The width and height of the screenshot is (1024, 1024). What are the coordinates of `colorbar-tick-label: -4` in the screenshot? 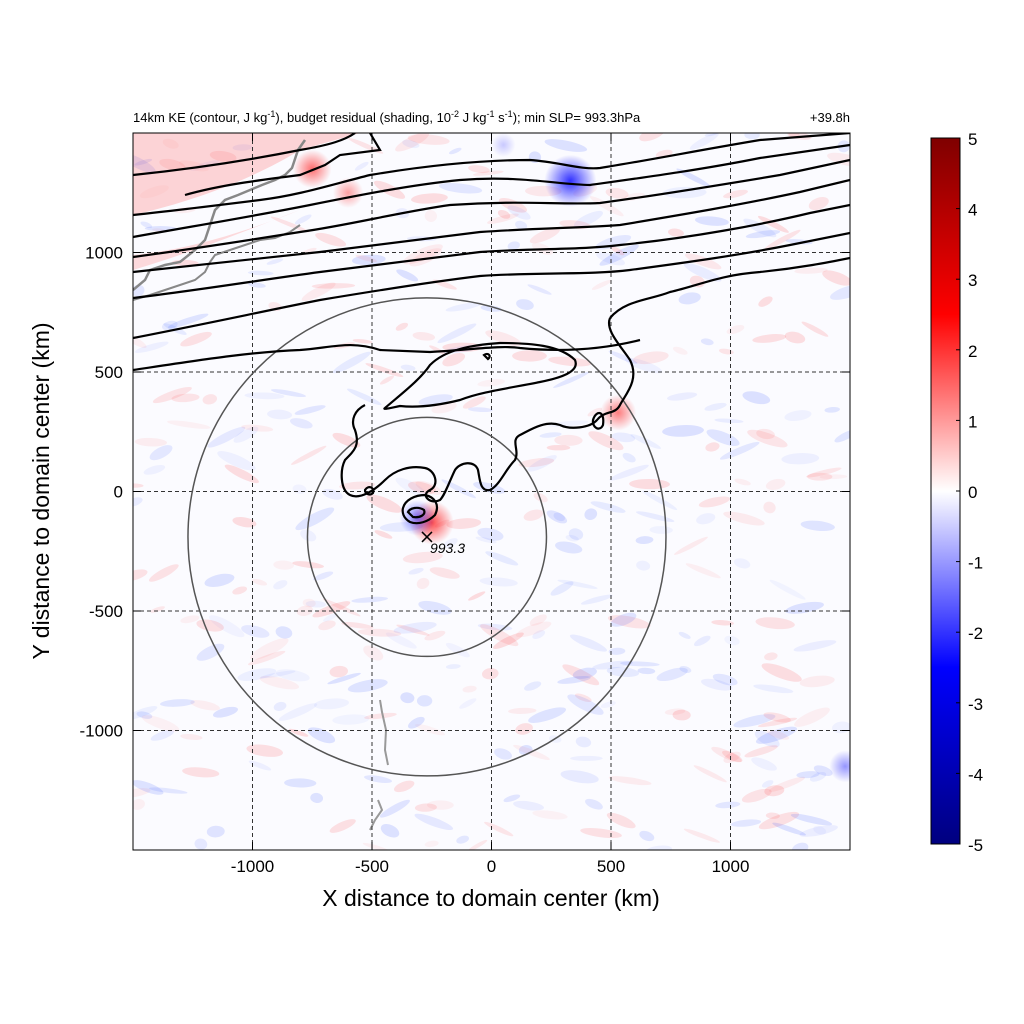 It's located at (975, 774).